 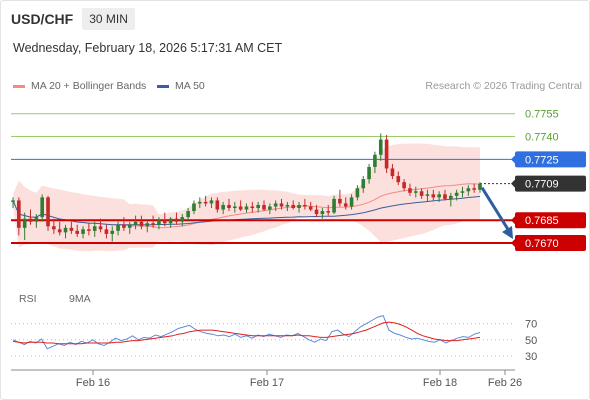 What do you see at coordinates (42, 19) in the screenshot?
I see `symbol-title: USD/CHF` at bounding box center [42, 19].